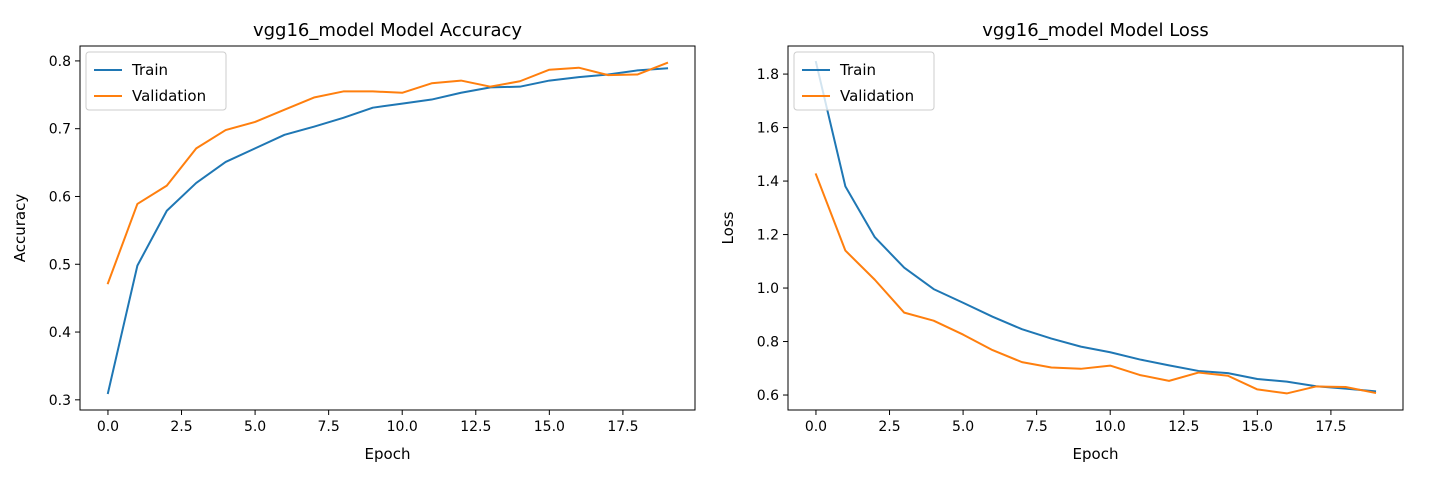  Describe the element at coordinates (60, 401) in the screenshot. I see `y-tick-label: 0.3` at that location.